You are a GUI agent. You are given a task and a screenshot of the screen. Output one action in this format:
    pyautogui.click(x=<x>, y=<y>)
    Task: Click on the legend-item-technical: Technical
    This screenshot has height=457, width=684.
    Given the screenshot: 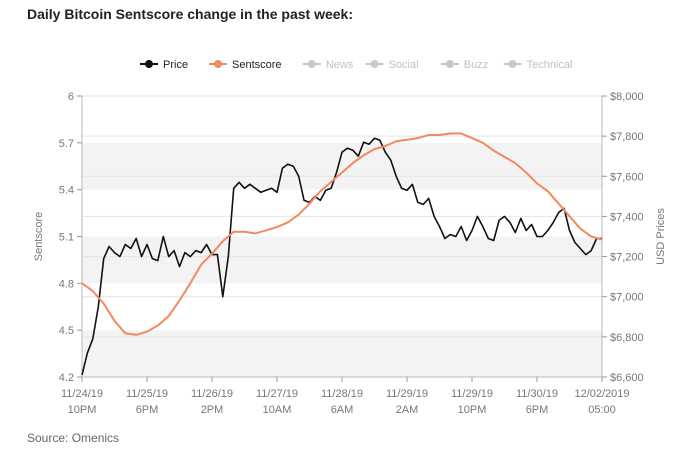 What is the action you would take?
    pyautogui.click(x=538, y=65)
    